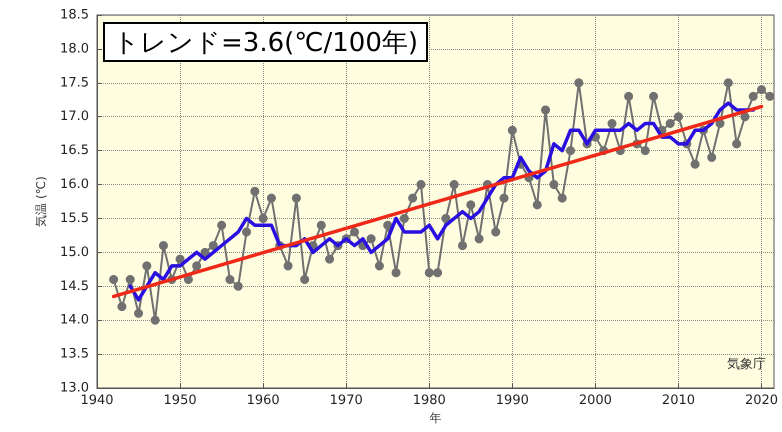 The height and width of the screenshot is (432, 782). What do you see at coordinates (761, 400) in the screenshot?
I see `x-tick-label: 2020` at bounding box center [761, 400].